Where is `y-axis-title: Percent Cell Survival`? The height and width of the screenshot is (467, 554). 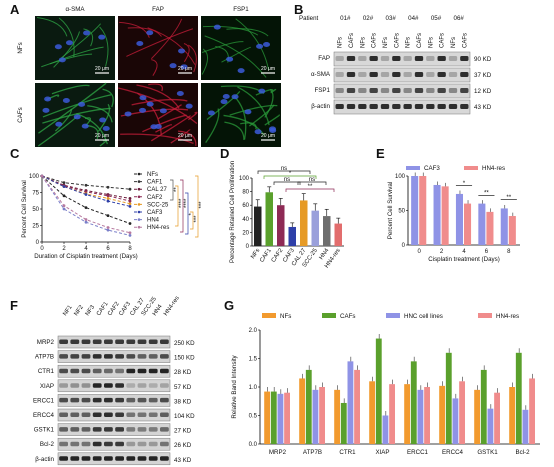
y-axis-title: Percent Cell Survival is located at coordinates (390, 210).